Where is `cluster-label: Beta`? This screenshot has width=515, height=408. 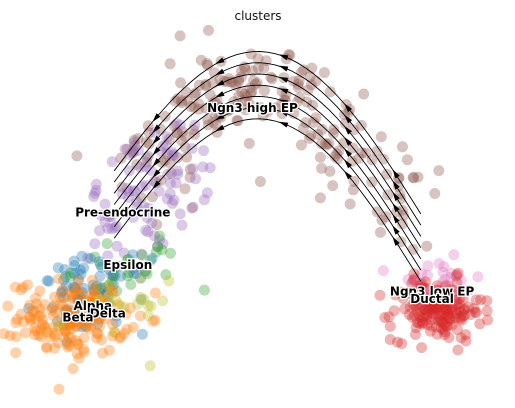 cluster-label: Beta is located at coordinates (77, 318).